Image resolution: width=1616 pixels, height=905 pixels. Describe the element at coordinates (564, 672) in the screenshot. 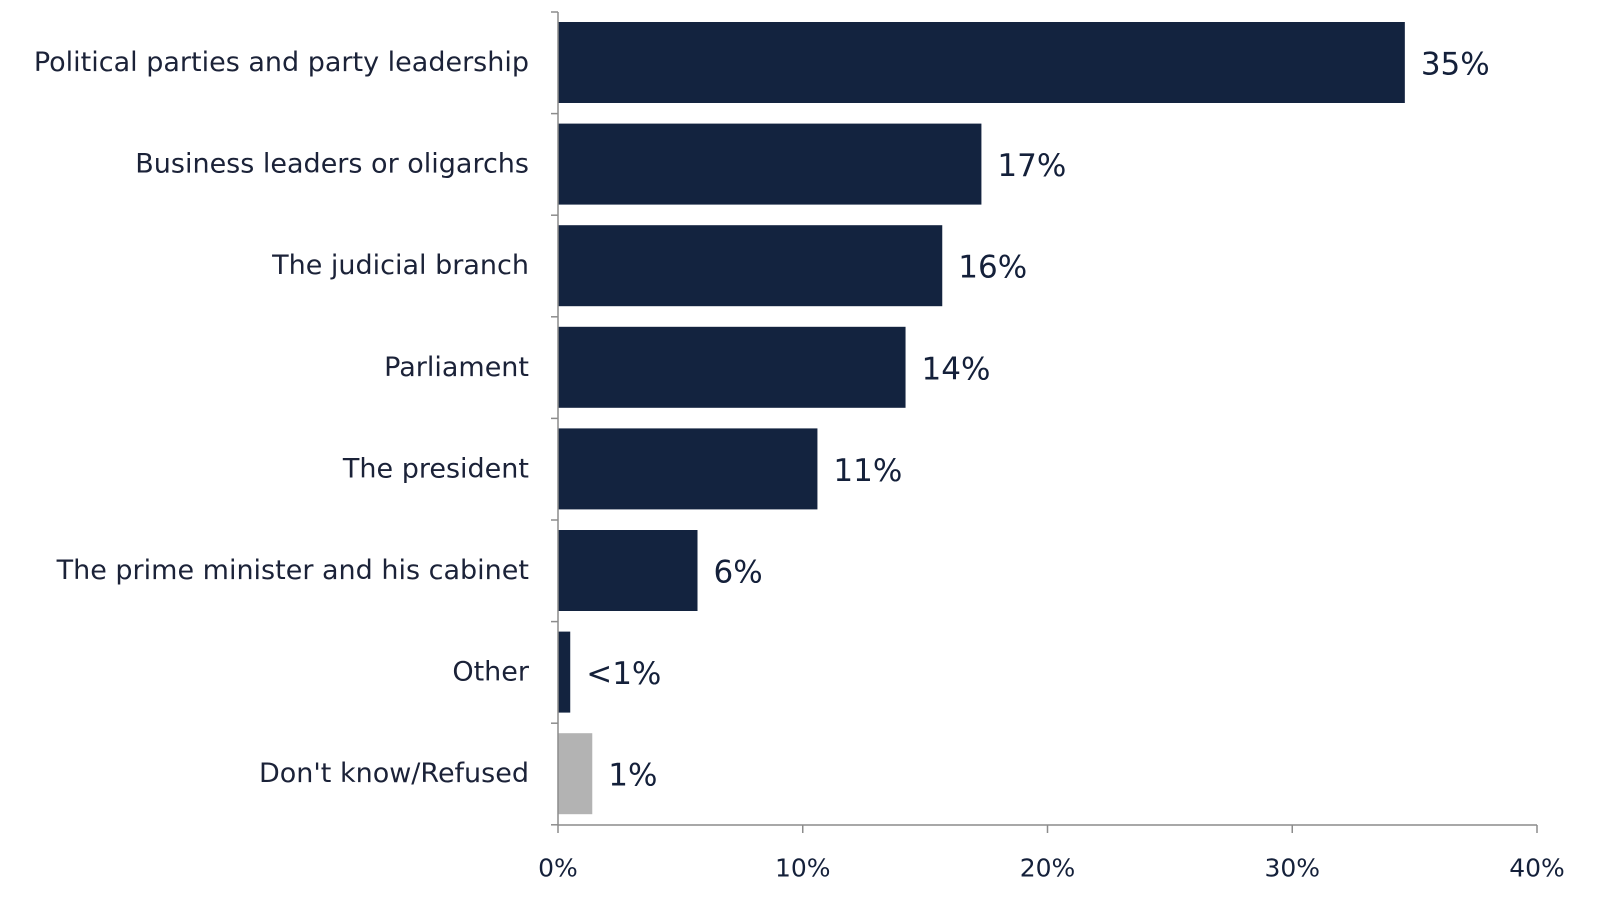

I see `bar-other` at that location.